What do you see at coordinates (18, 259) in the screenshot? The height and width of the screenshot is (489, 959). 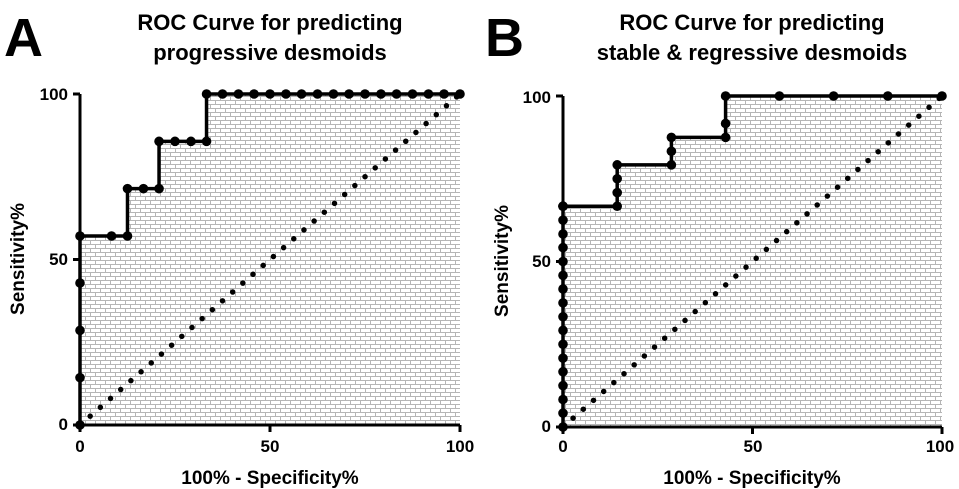 I see `panel-a-y-axis-label: Sensitivity%` at bounding box center [18, 259].